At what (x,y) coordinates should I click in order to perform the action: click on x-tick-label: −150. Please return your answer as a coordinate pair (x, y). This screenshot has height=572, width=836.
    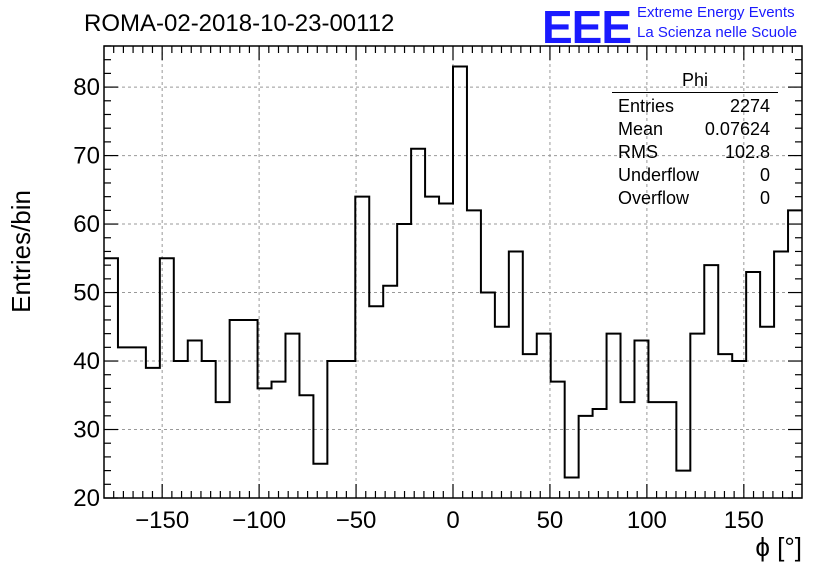
    Looking at the image, I should click on (162, 520).